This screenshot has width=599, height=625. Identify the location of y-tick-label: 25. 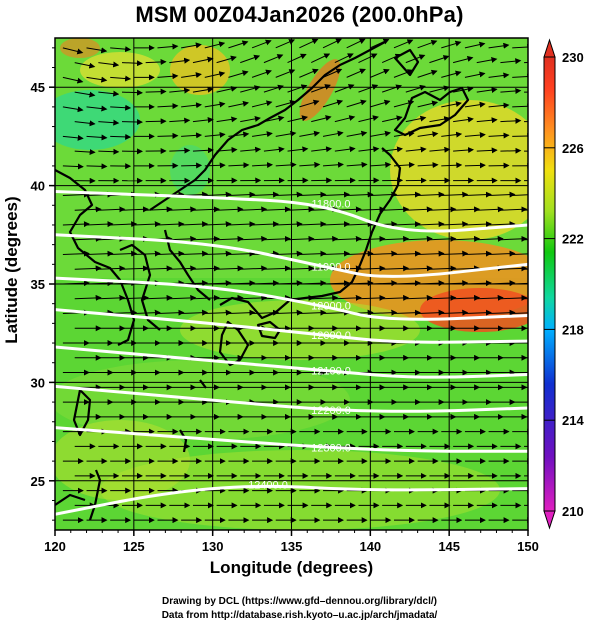
(38, 481).